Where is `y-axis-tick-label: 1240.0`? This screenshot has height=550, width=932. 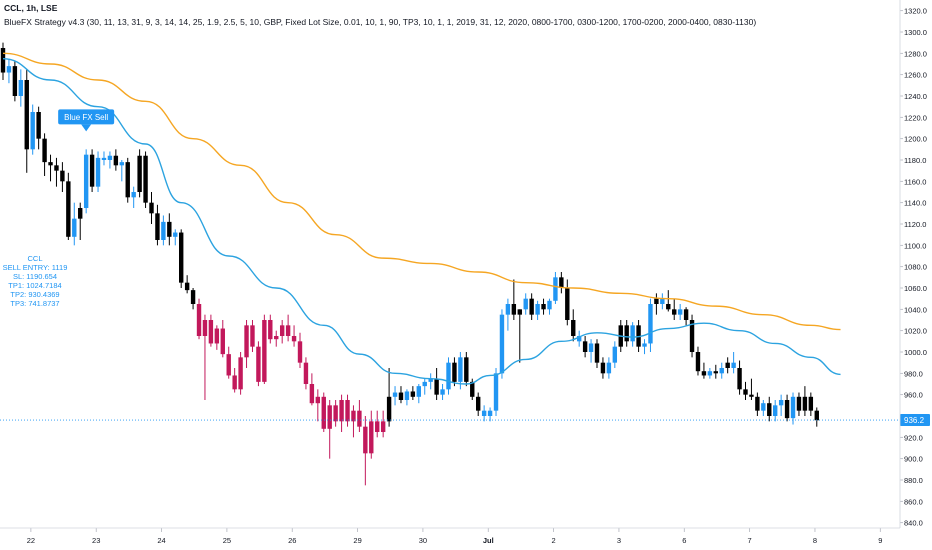 y-axis-tick-label: 1240.0 is located at coordinates (915, 96).